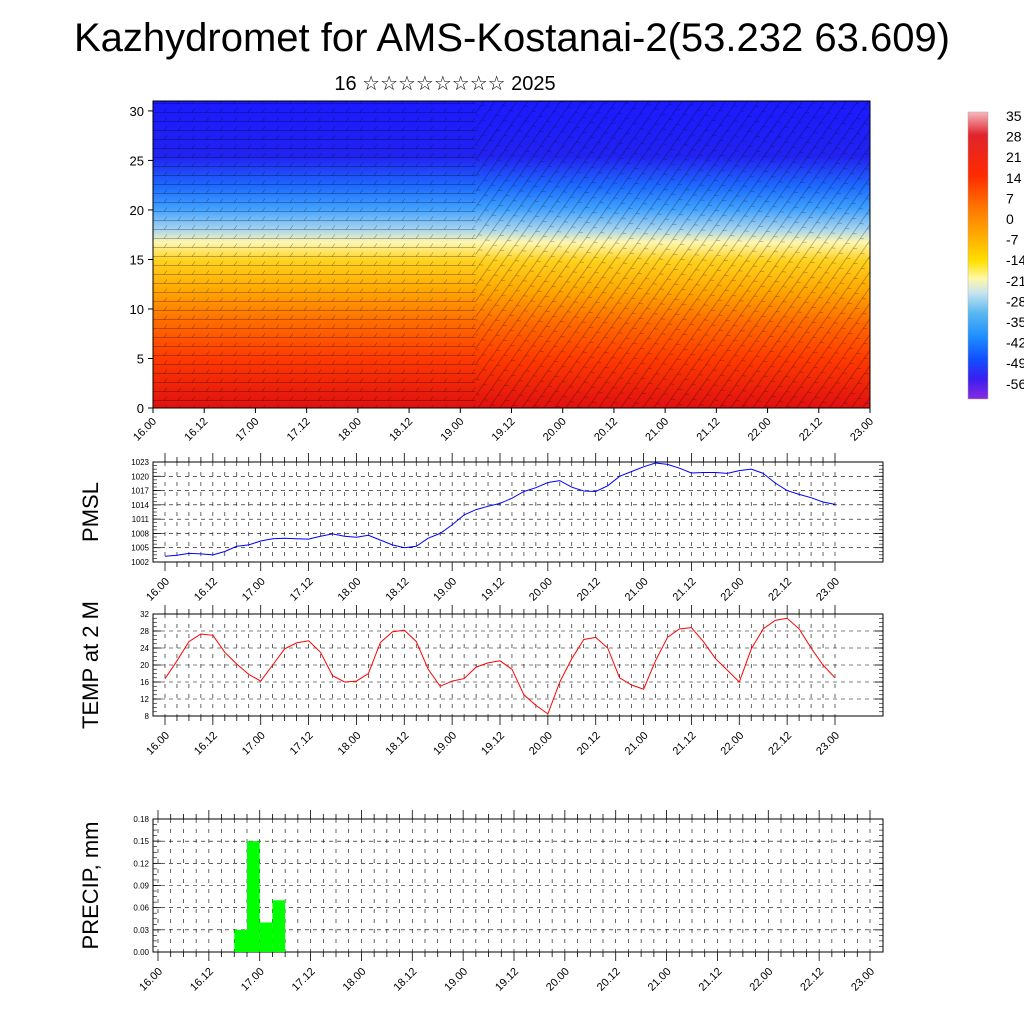  I want to click on pmsl-series-line, so click(500, 509).